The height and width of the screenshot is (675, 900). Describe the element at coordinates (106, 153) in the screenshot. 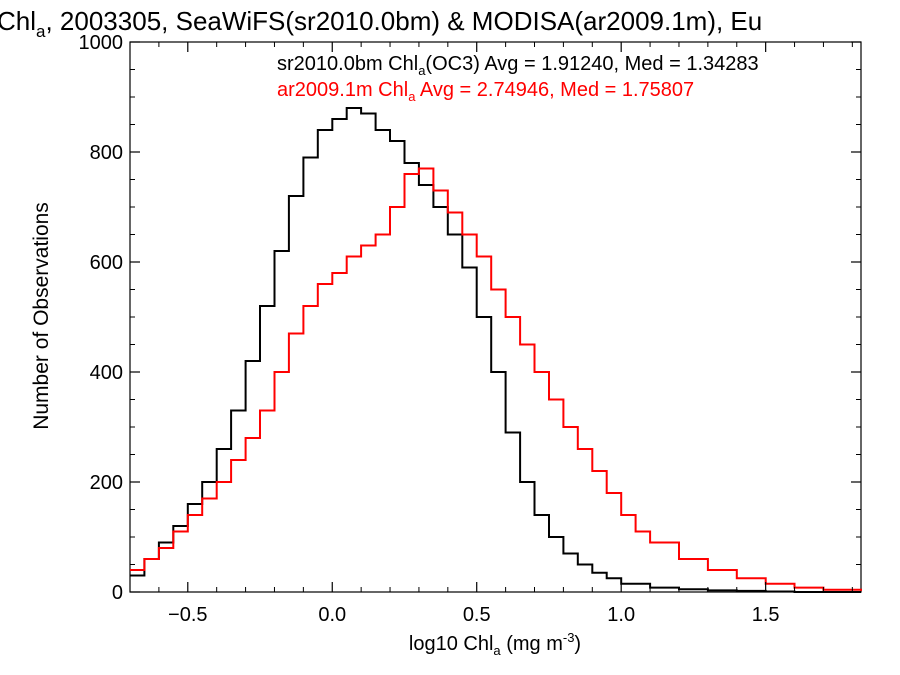

I see `y-tick-label: 800` at that location.